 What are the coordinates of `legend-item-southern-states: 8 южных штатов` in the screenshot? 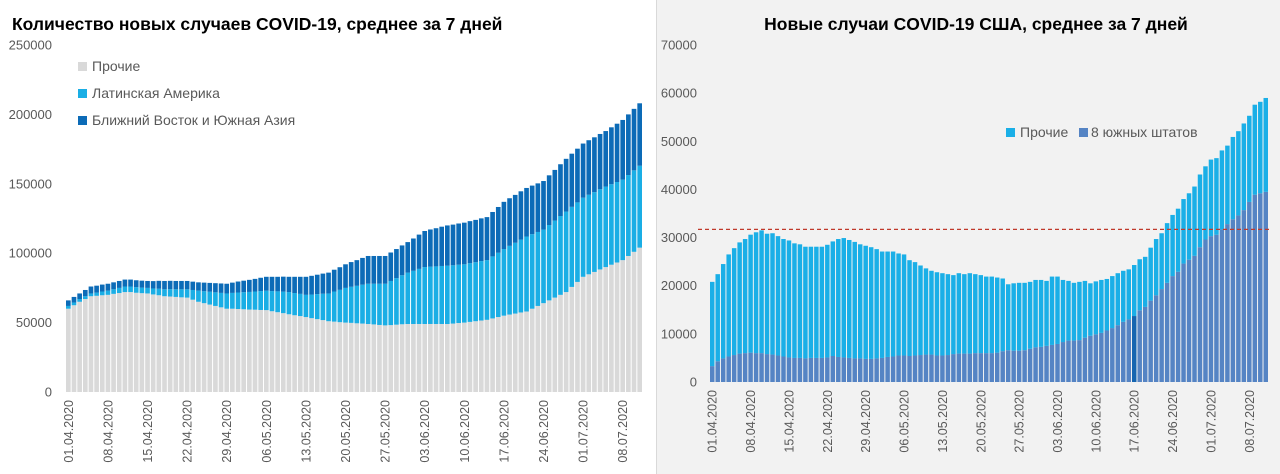 It's located at (1138, 132).